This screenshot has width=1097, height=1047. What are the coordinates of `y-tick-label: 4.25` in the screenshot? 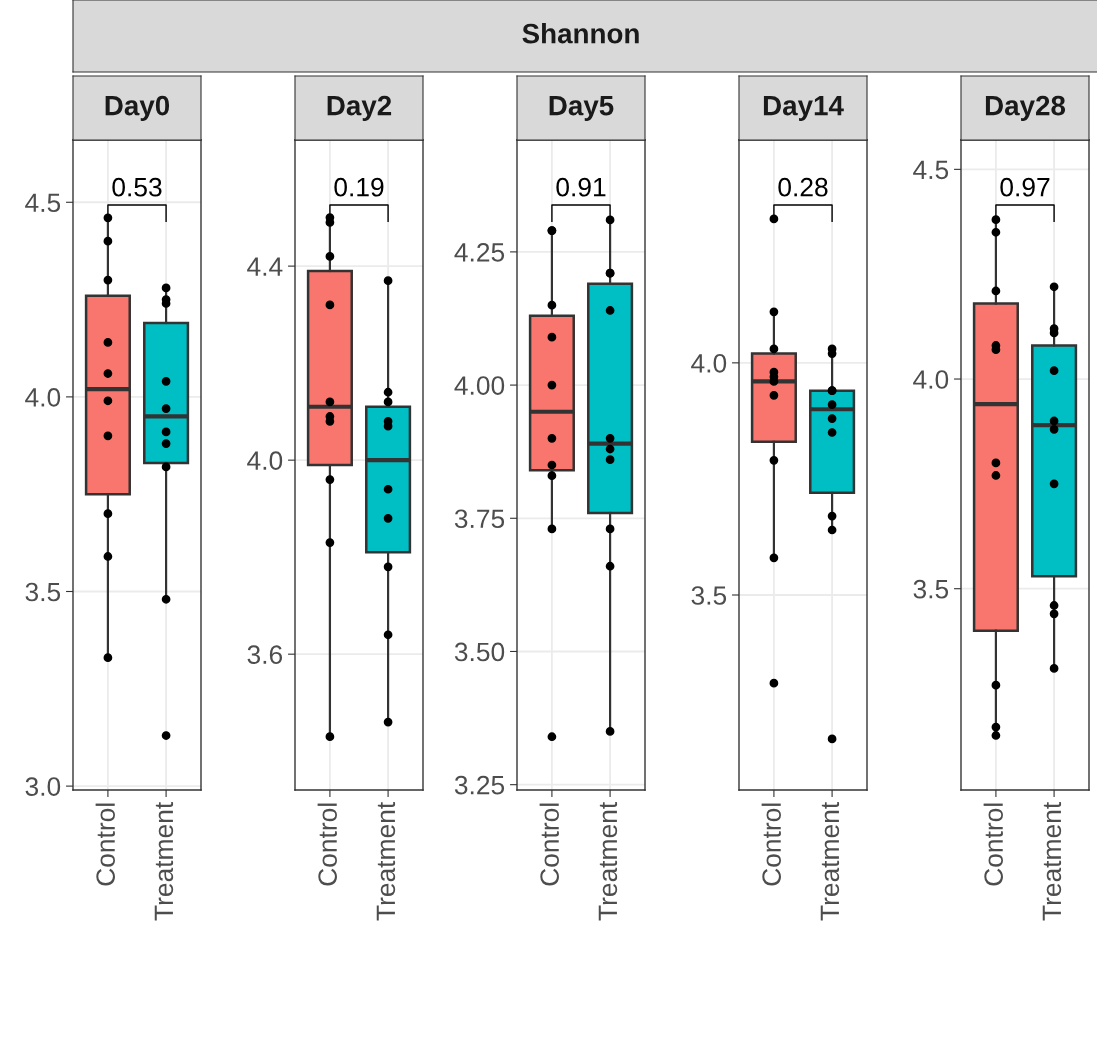 It's located at (479, 252).